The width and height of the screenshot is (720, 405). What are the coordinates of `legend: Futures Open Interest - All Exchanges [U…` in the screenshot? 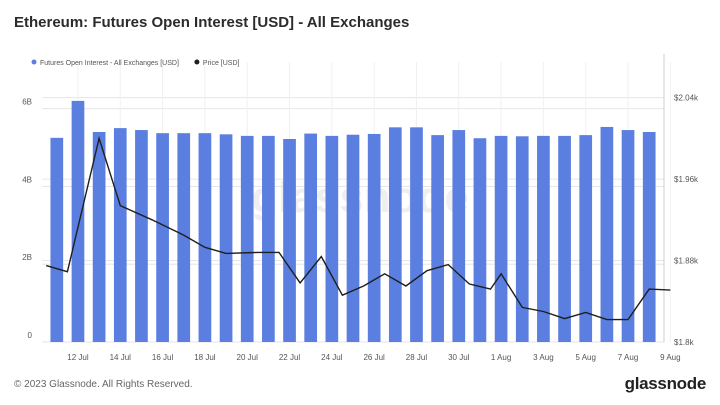 It's located at (135, 63).